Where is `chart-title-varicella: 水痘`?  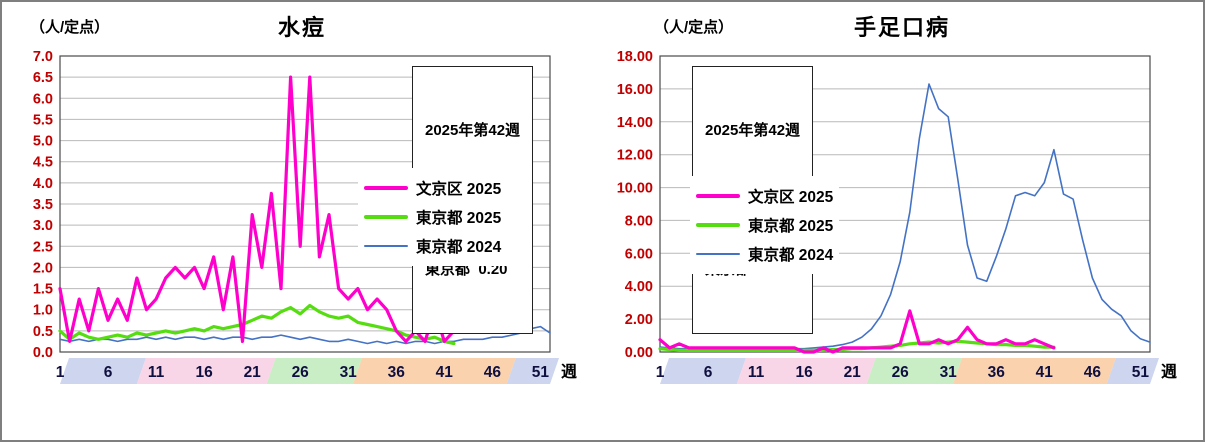
chart-title-varicella: 水痘 is located at coordinates (301, 27).